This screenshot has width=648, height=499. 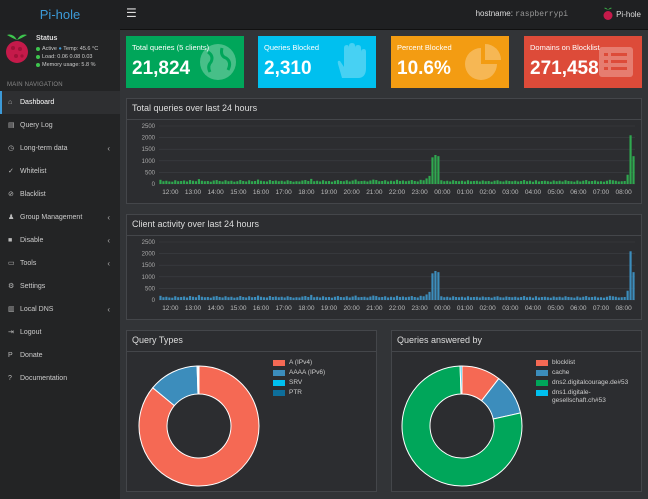 What do you see at coordinates (60, 148) in the screenshot?
I see `sidebar-item-long-term-data: ◷ Long-term data ‹` at bounding box center [60, 148].